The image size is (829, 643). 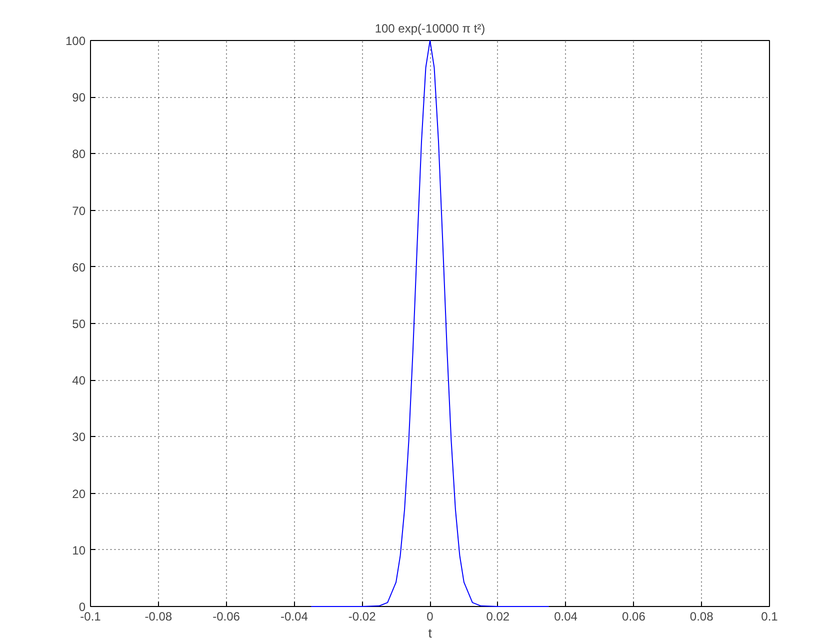 What do you see at coordinates (294, 617) in the screenshot?
I see `x-tick-label: -0.04` at bounding box center [294, 617].